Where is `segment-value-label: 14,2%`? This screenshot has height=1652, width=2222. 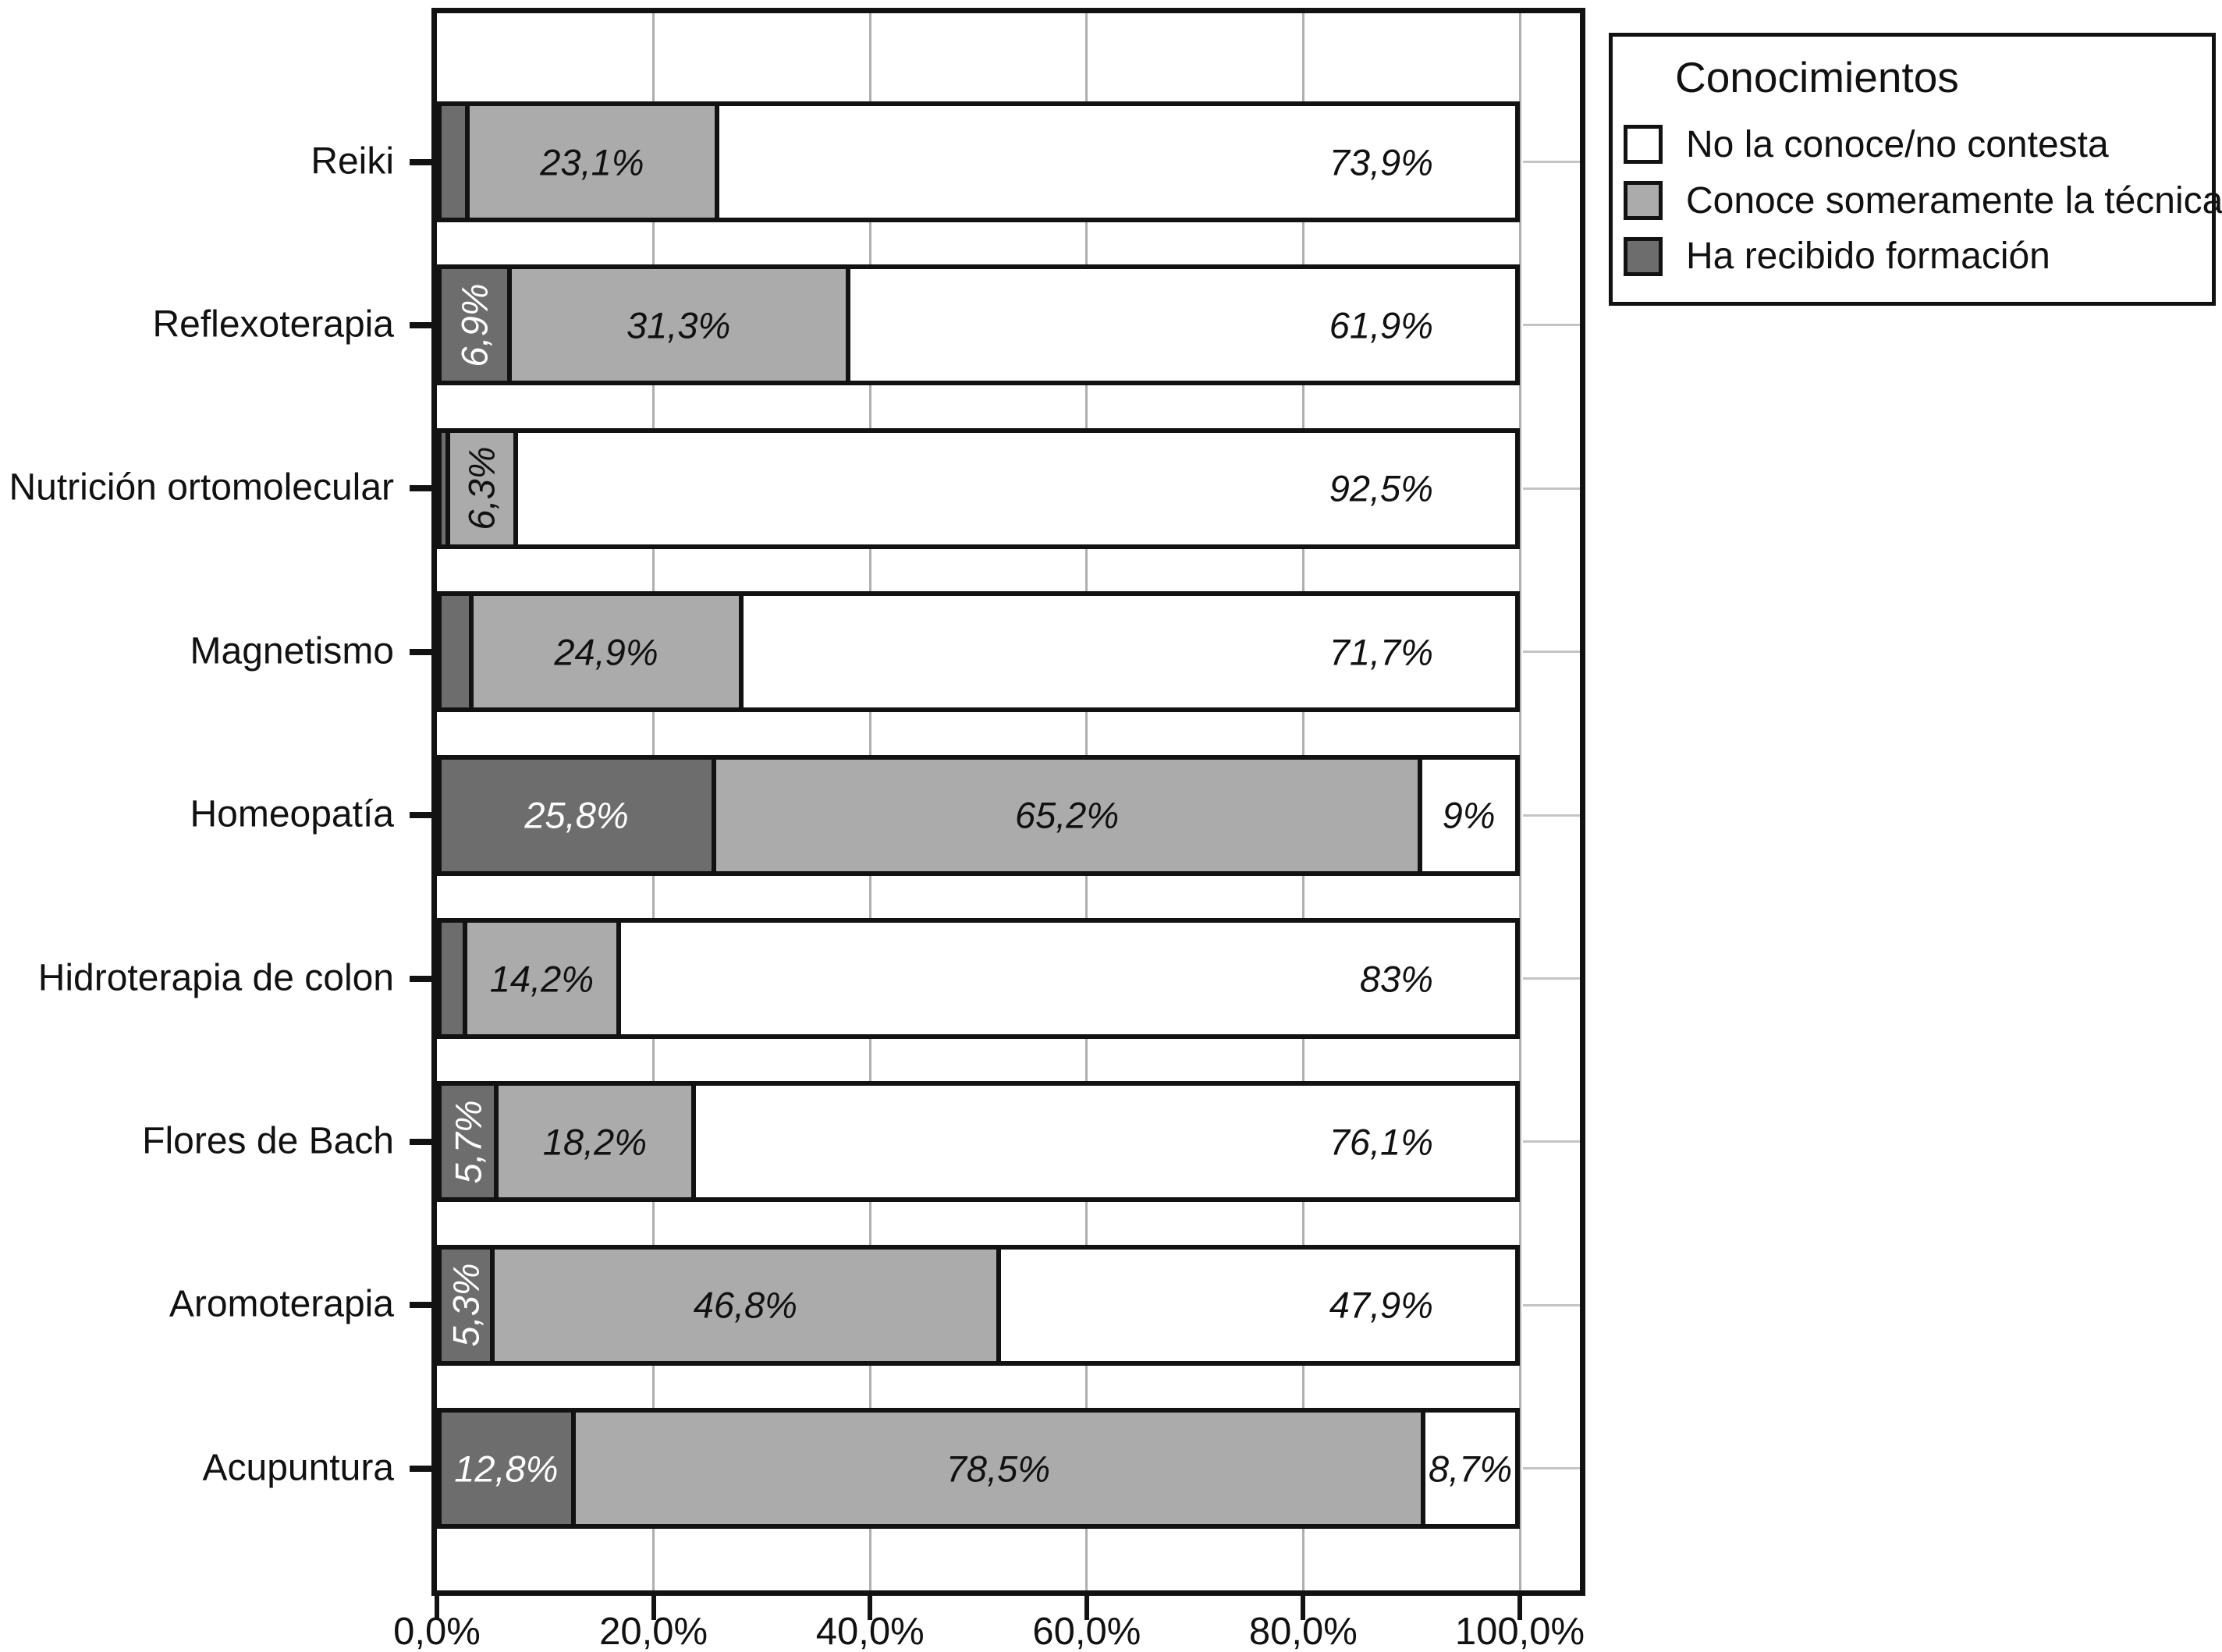 segment-value-label: 14,2% is located at coordinates (542, 978).